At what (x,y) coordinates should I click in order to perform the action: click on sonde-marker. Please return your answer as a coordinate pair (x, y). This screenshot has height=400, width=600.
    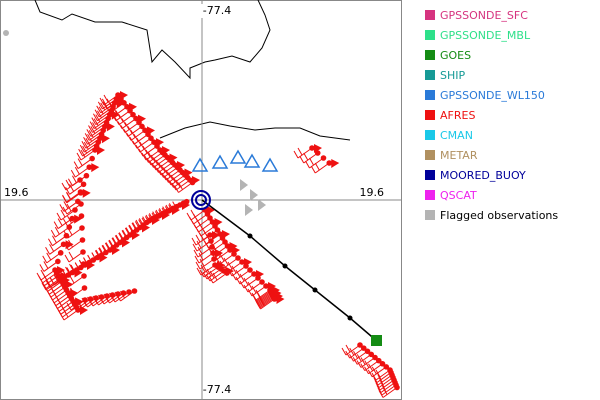
    Looking at the image, I should click on (238, 156).